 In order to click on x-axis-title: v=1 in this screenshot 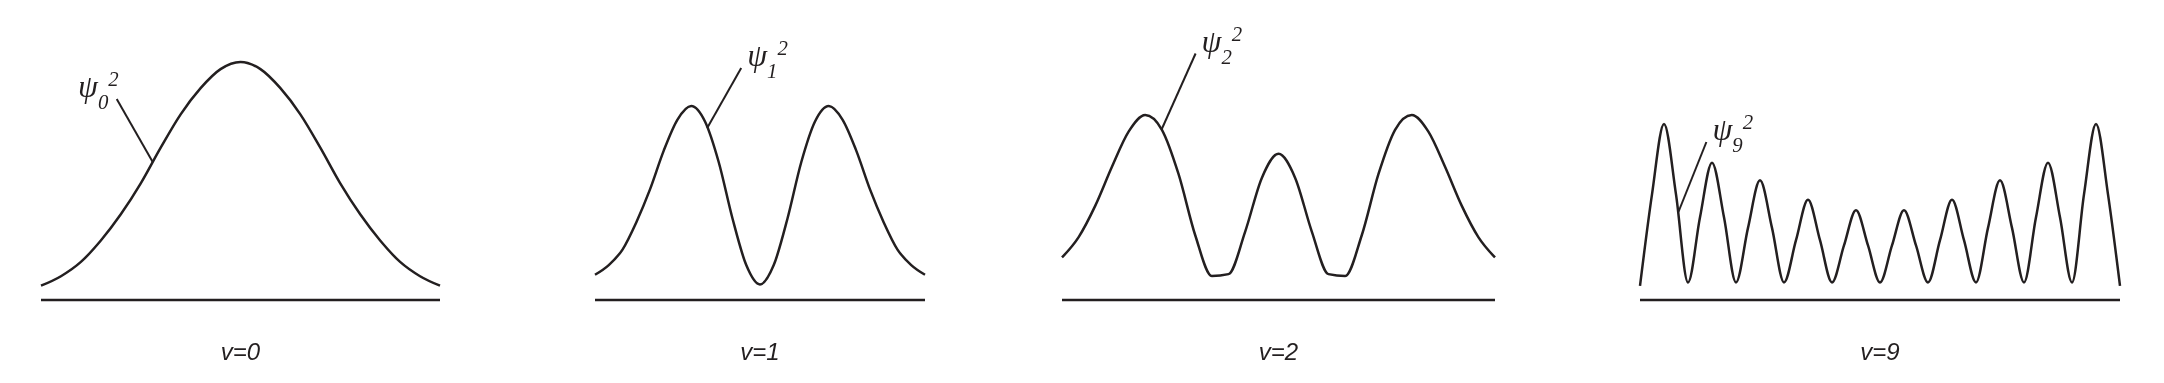, I will do `click(760, 351)`.